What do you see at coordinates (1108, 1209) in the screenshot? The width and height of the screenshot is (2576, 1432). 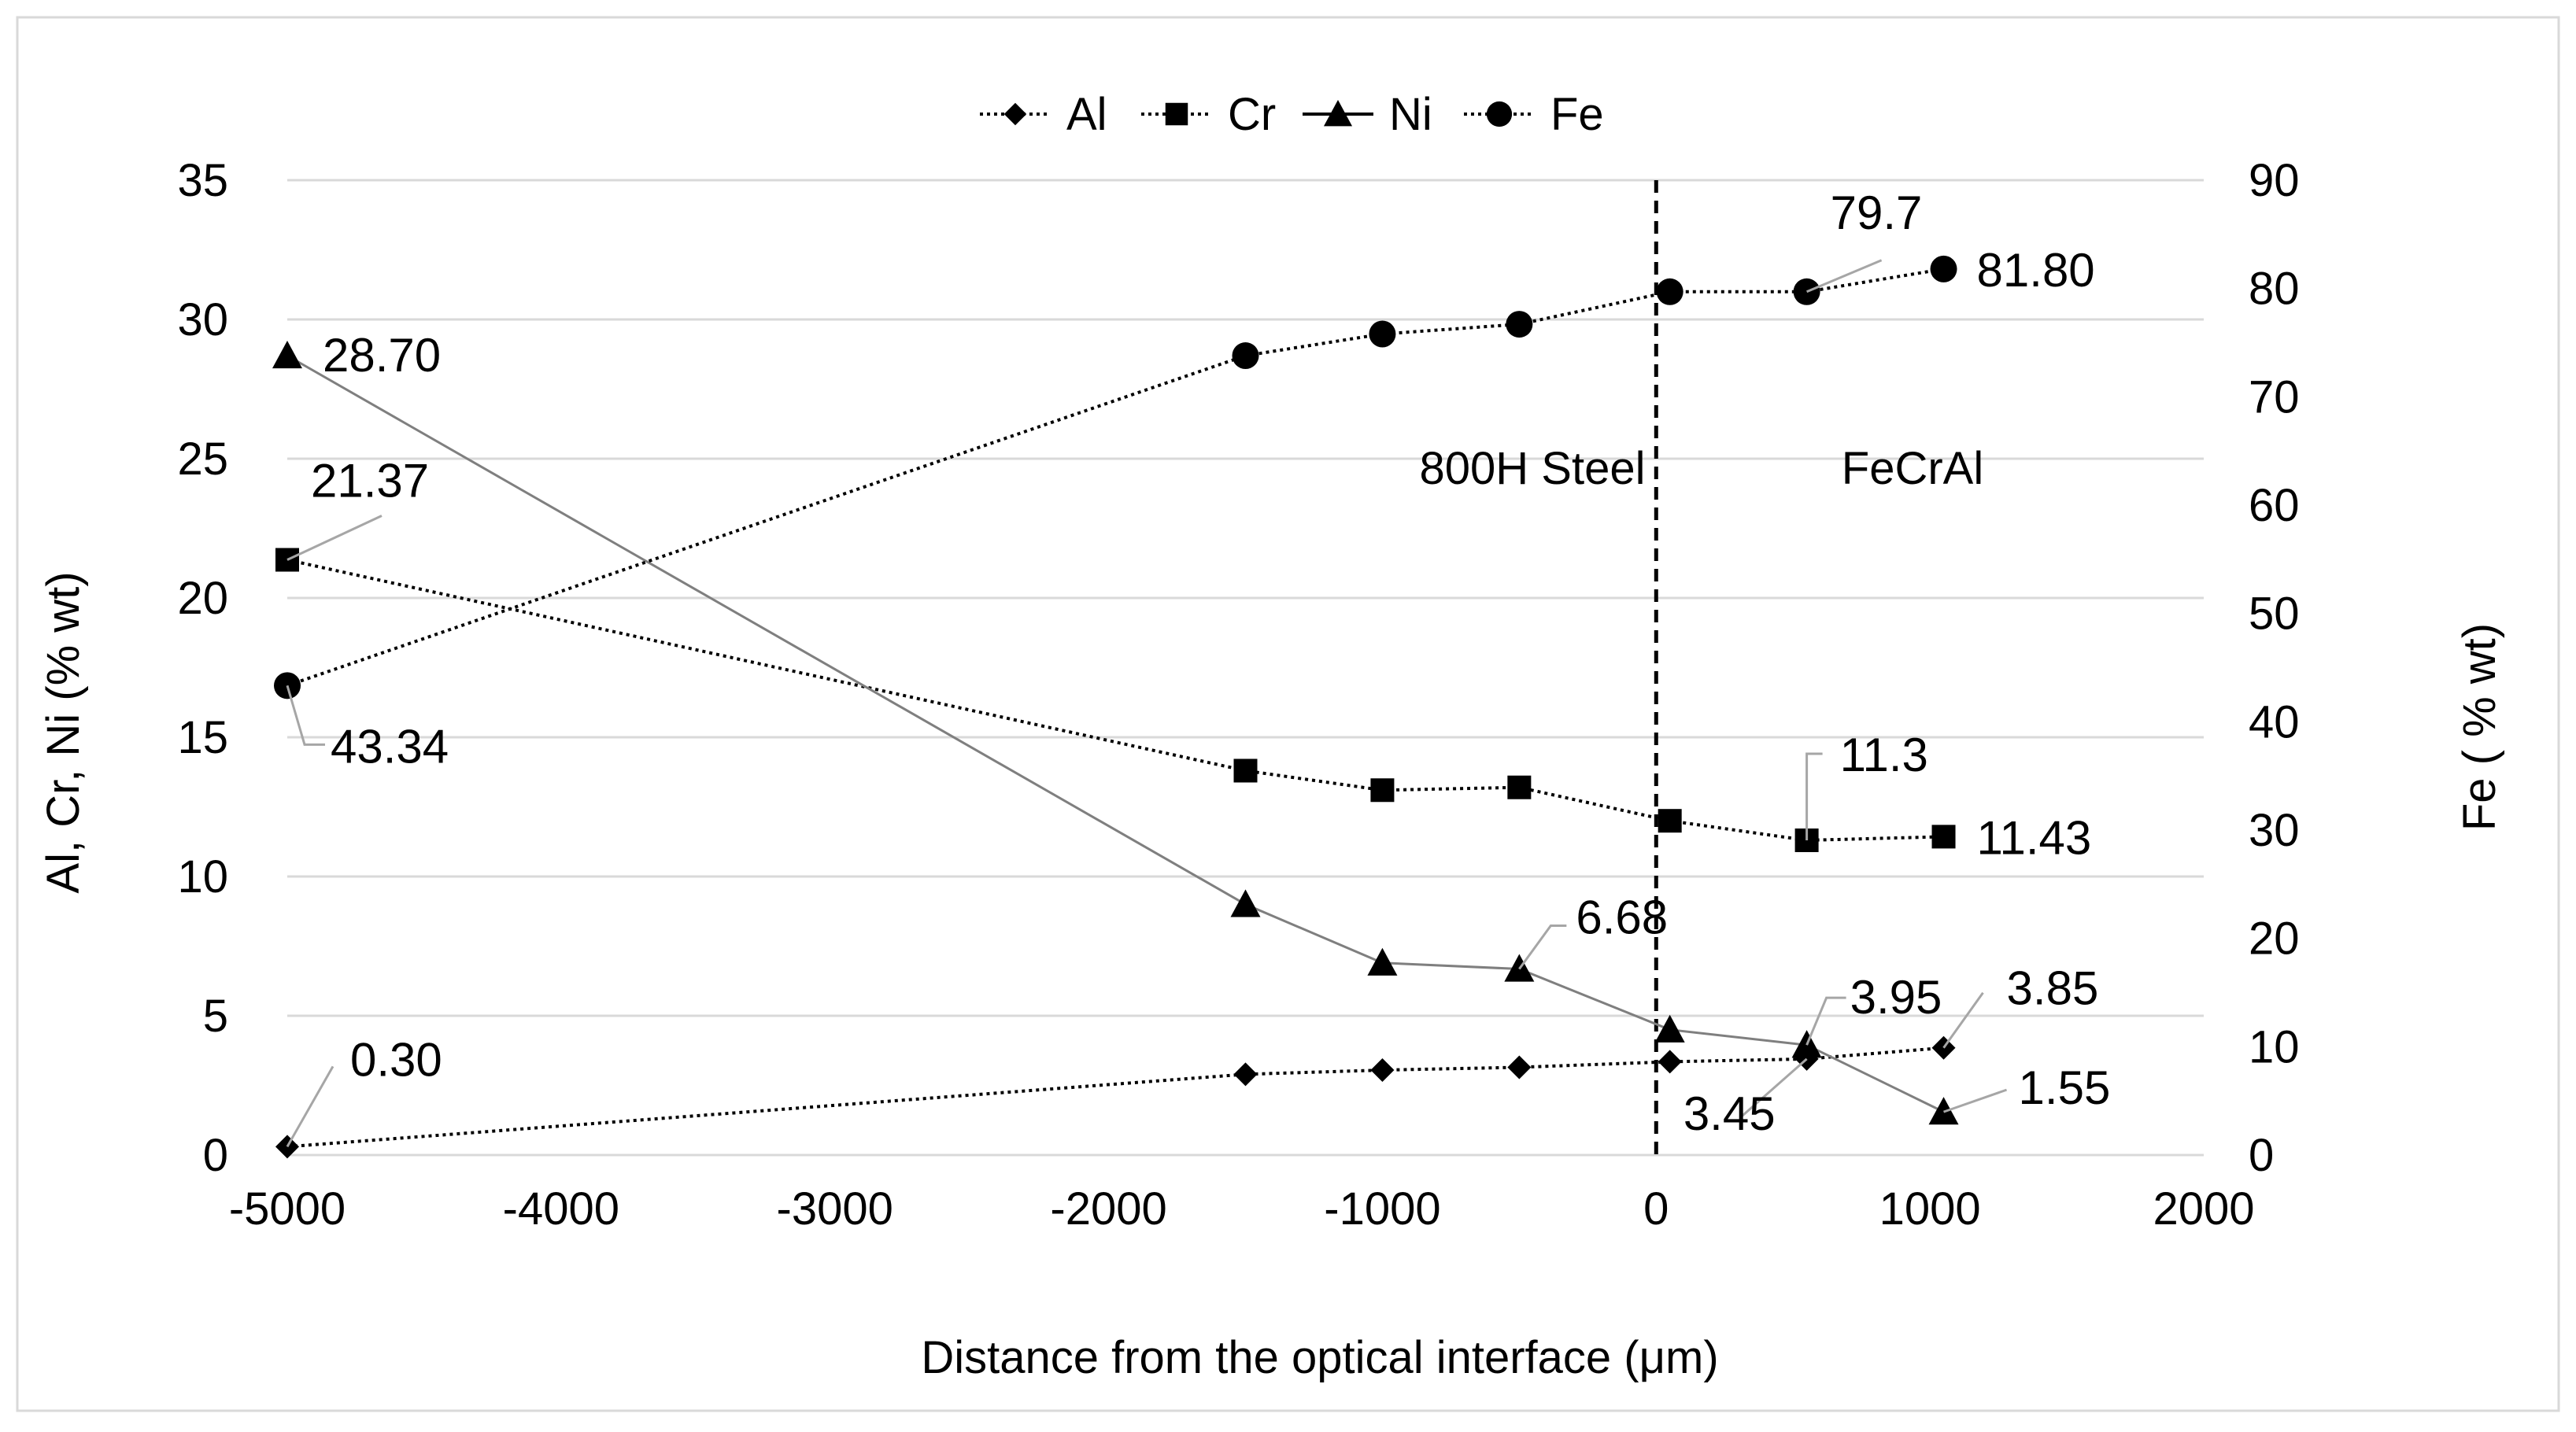 I see `x-tick-label: -2000` at bounding box center [1108, 1209].